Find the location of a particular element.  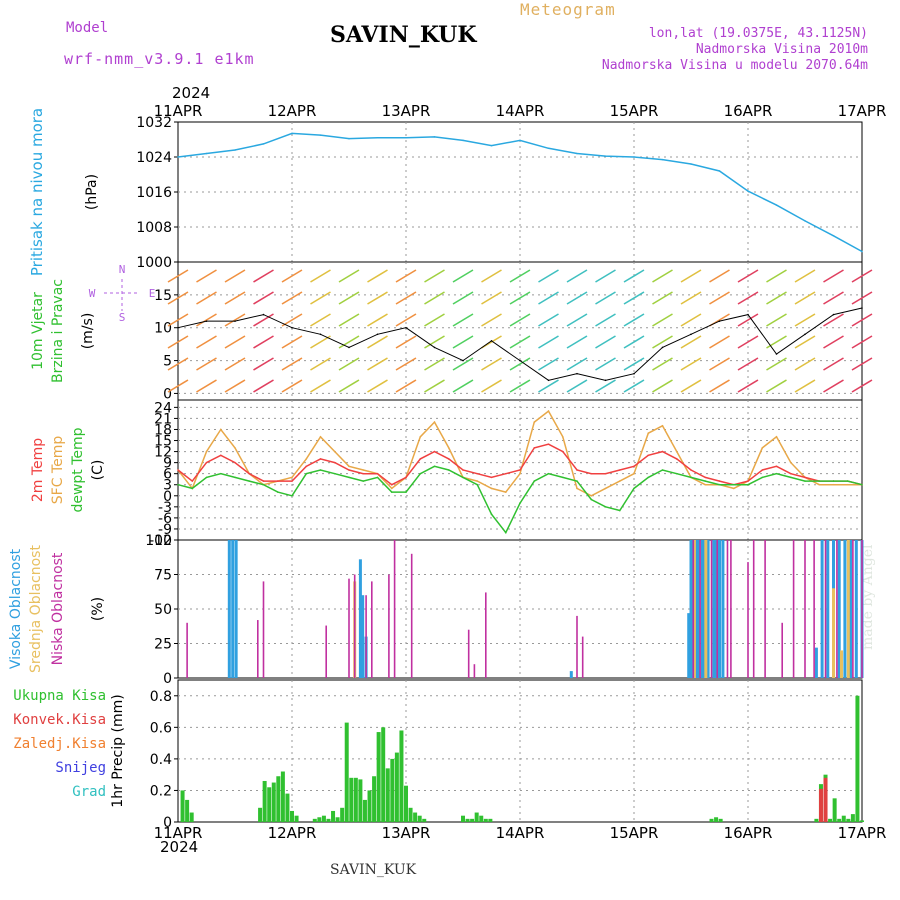

meteogram-title: Meteogram is located at coordinates (568, 9).